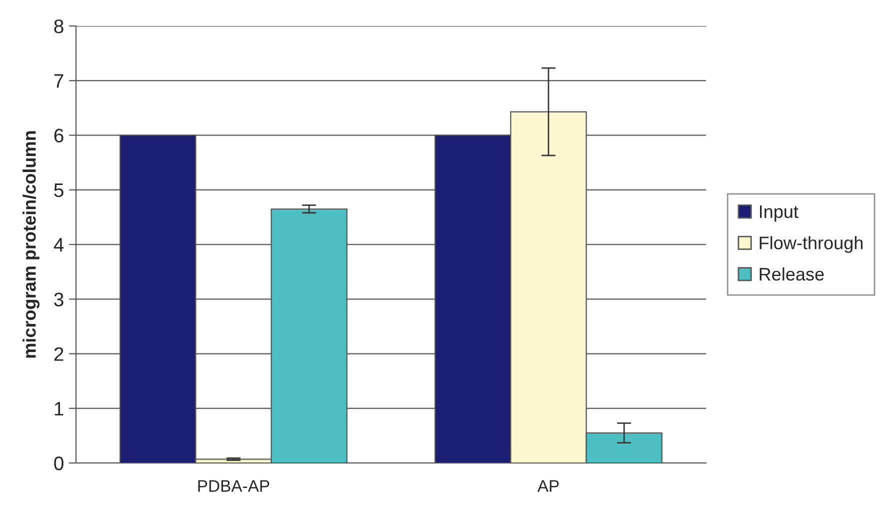 This screenshot has height=510, width=883. Describe the element at coordinates (548, 486) in the screenshot. I see `x-tick-label: AP` at that location.